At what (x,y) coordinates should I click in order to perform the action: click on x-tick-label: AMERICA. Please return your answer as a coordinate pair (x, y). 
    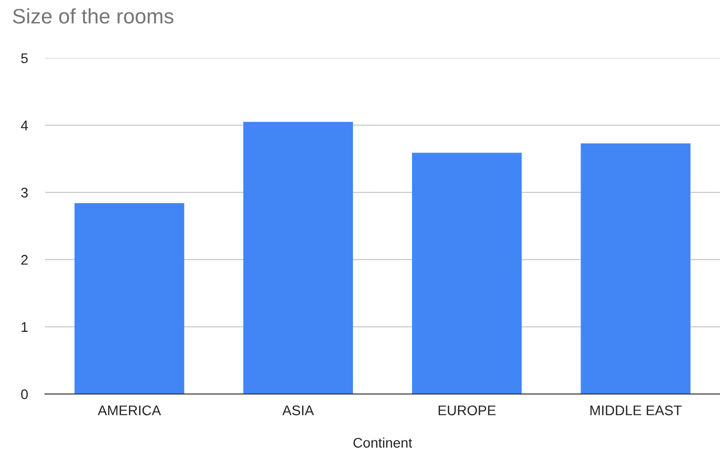
    Looking at the image, I should click on (129, 410).